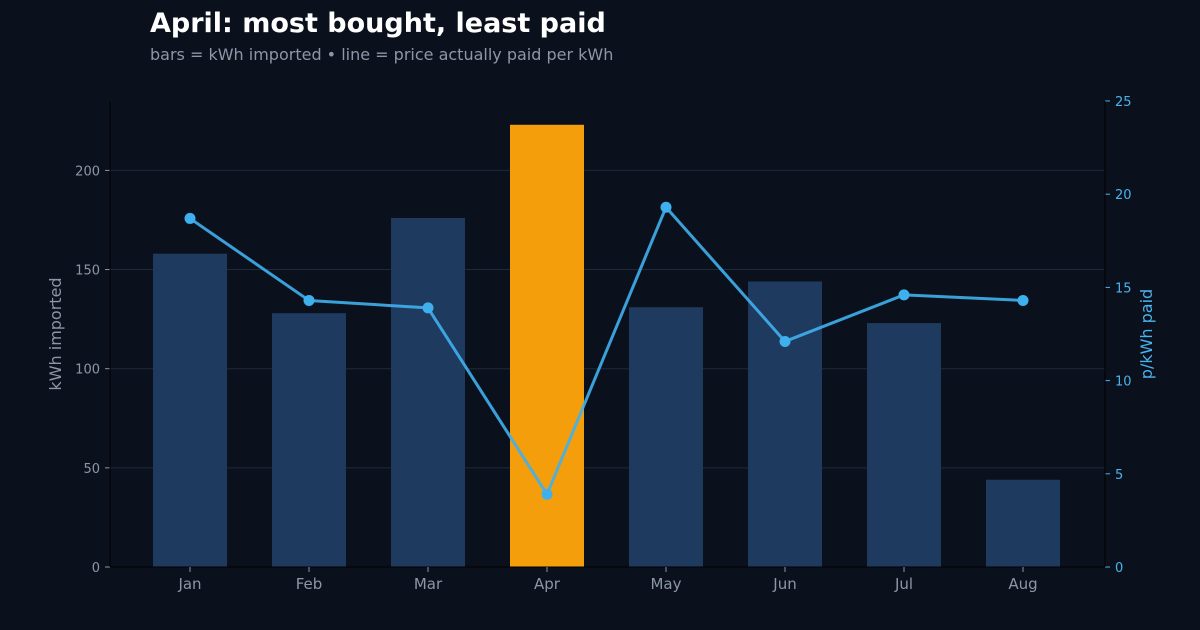 The width and height of the screenshot is (1200, 630). I want to click on y2-tick-label: 25, so click(1123, 102).